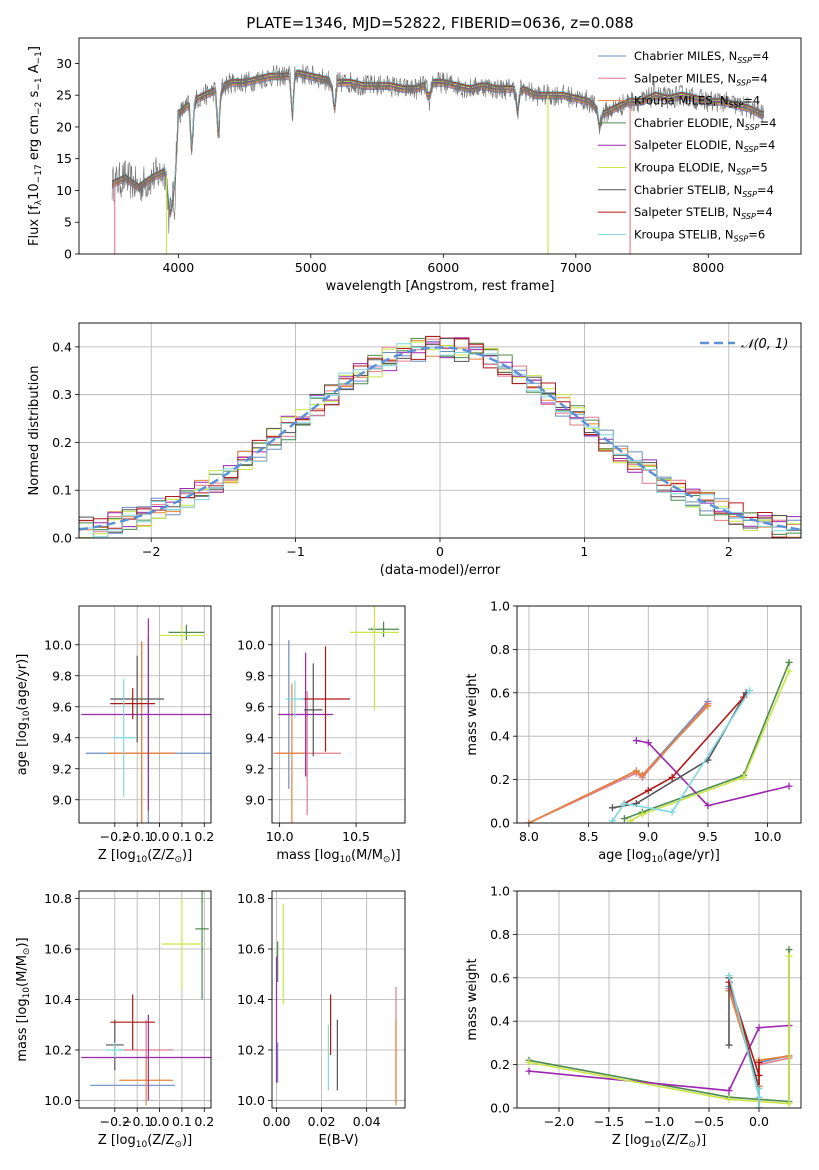 This screenshot has height=1170, width=819. Describe the element at coordinates (659, 1027) in the screenshot. I see `mass_weight_vs_Z-series` at that location.